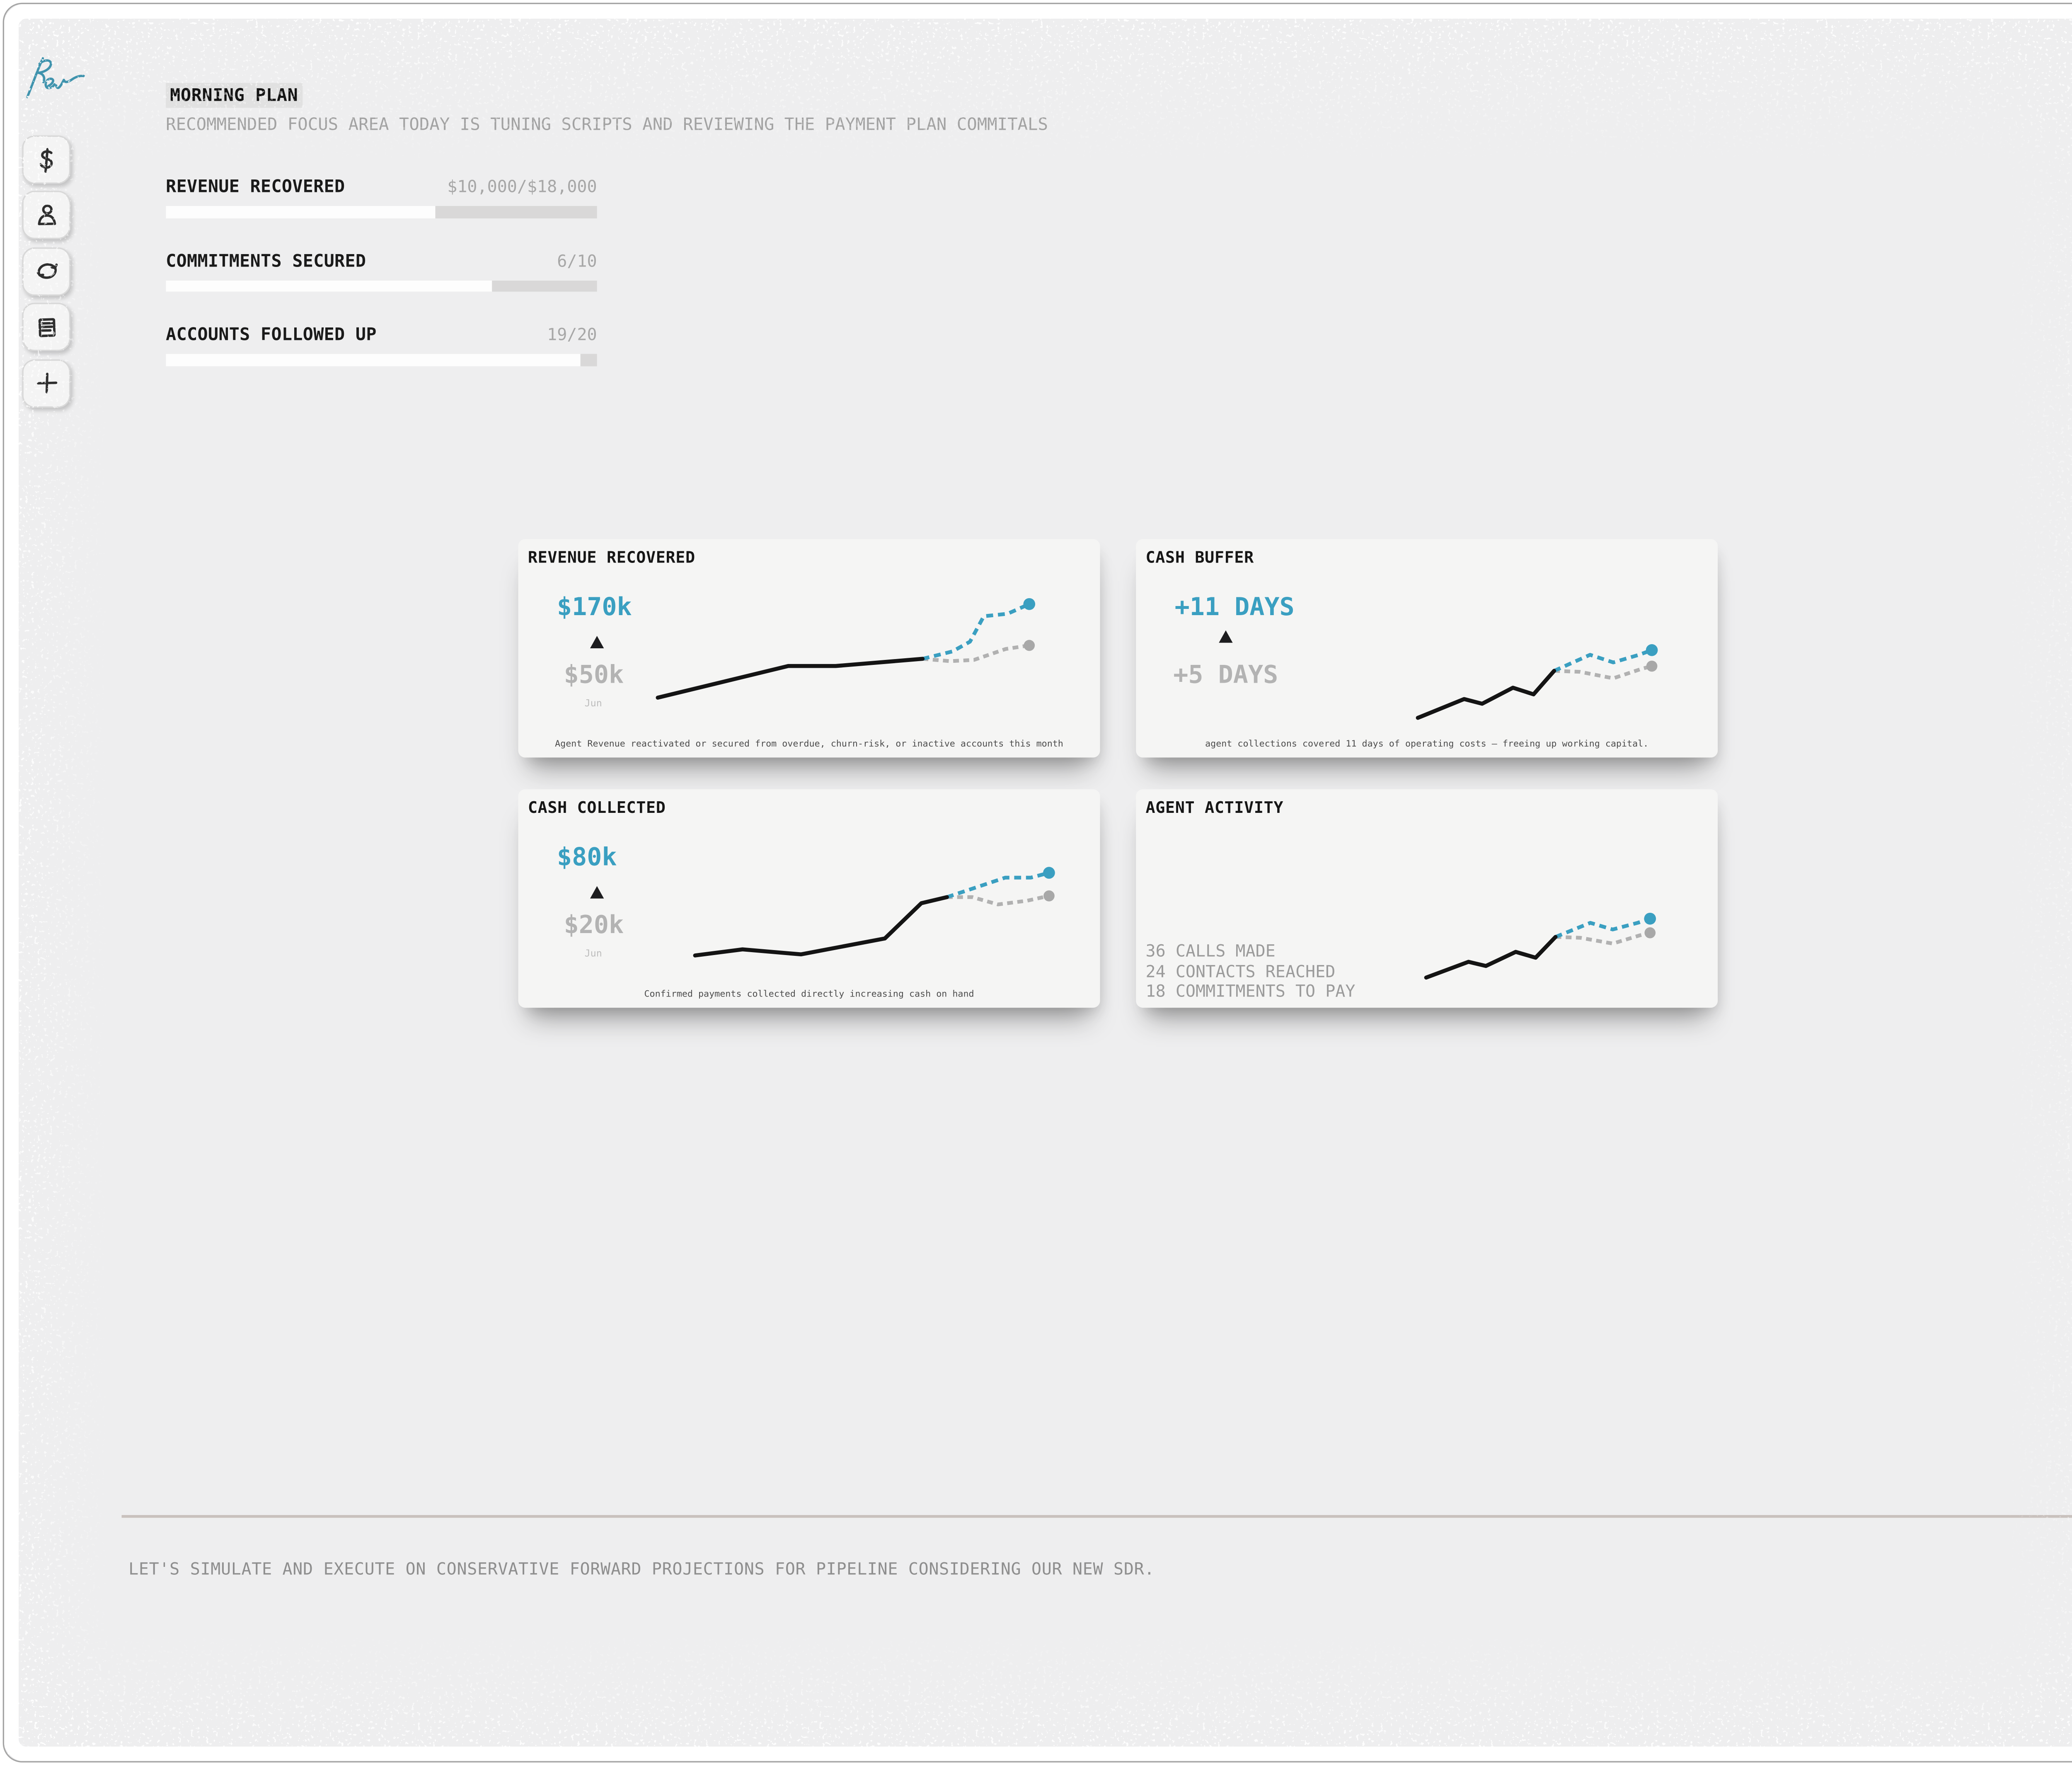 Image resolution: width=2072 pixels, height=1765 pixels. Describe the element at coordinates (594, 925) in the screenshot. I see `kpi-secondary-value: $20k` at that location.